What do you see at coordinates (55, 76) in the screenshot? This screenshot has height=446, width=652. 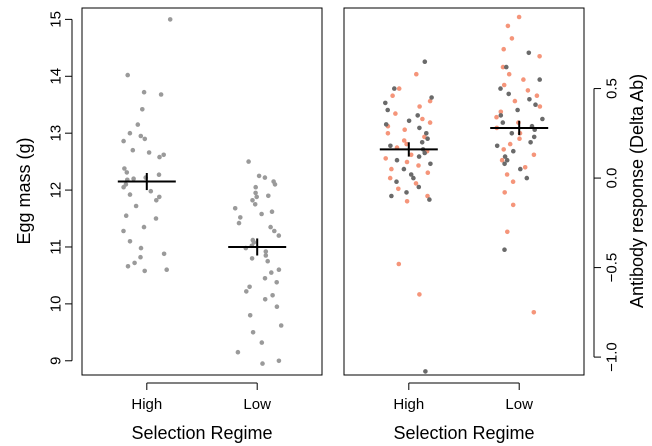 I see `y-tick-label: 14` at bounding box center [55, 76].